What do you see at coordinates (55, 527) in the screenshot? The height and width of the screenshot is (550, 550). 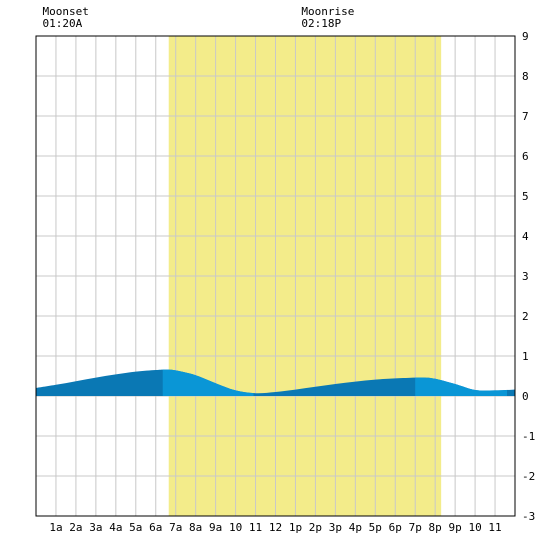 I see `x-tick-label: 1a` at bounding box center [55, 527].